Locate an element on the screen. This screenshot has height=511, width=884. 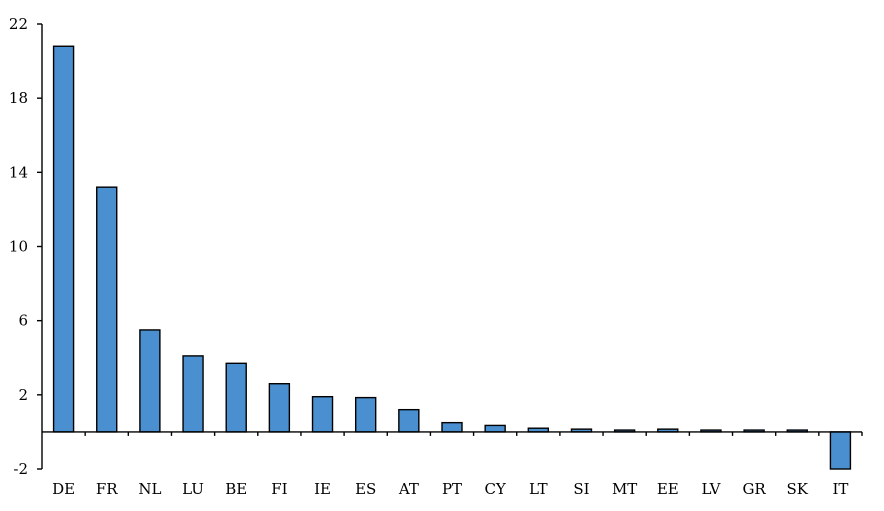
category-label: SI is located at coordinates (581, 489).